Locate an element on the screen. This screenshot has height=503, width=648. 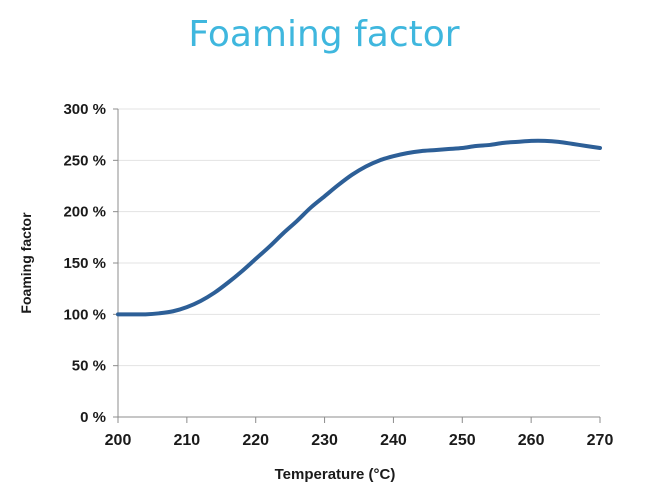
x-tick-label: 250 is located at coordinates (462, 440).